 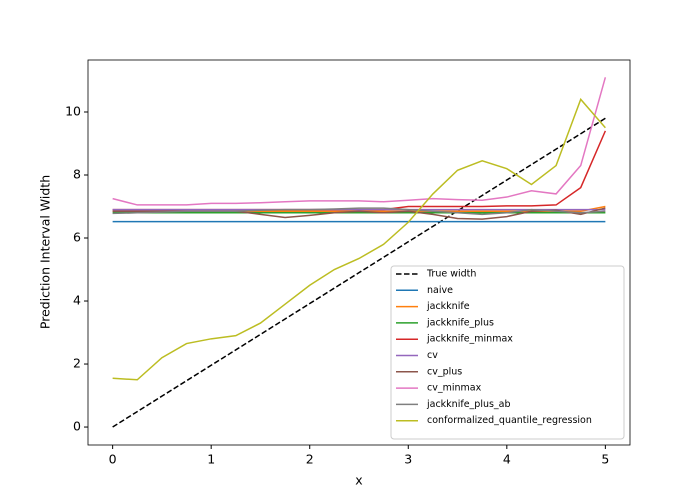 What do you see at coordinates (359, 211) in the screenshot?
I see `series-line` at bounding box center [359, 211].